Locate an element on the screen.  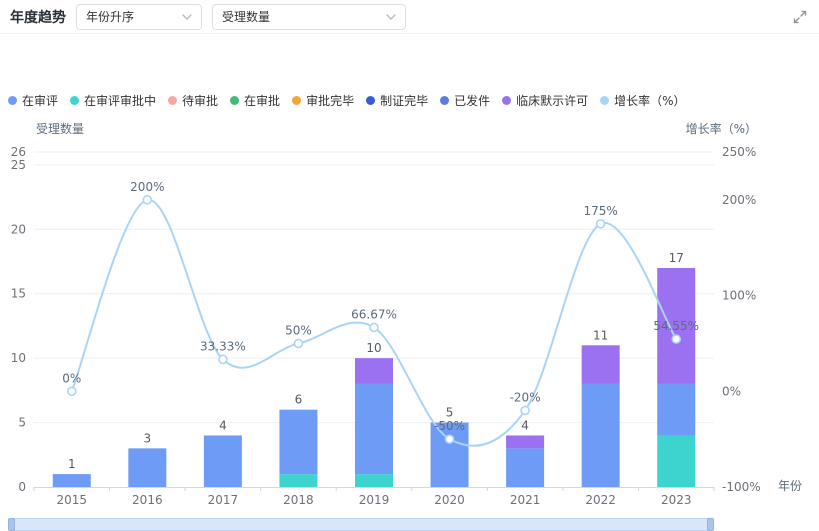
x-axis-category-label: 2022 is located at coordinates (600, 500).